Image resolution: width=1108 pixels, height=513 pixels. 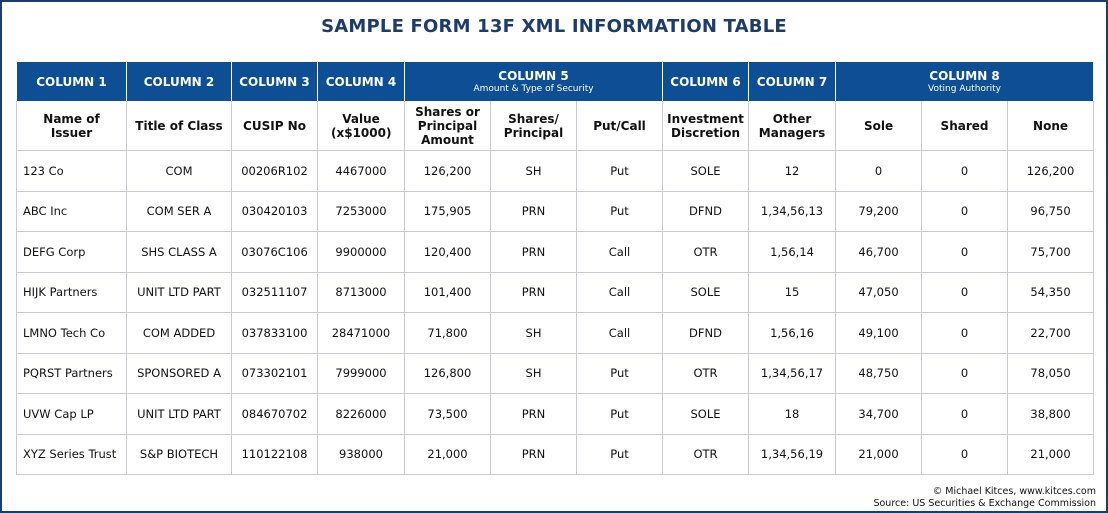 What do you see at coordinates (879, 292) in the screenshot?
I see `table-cell: 47,050` at bounding box center [879, 292].